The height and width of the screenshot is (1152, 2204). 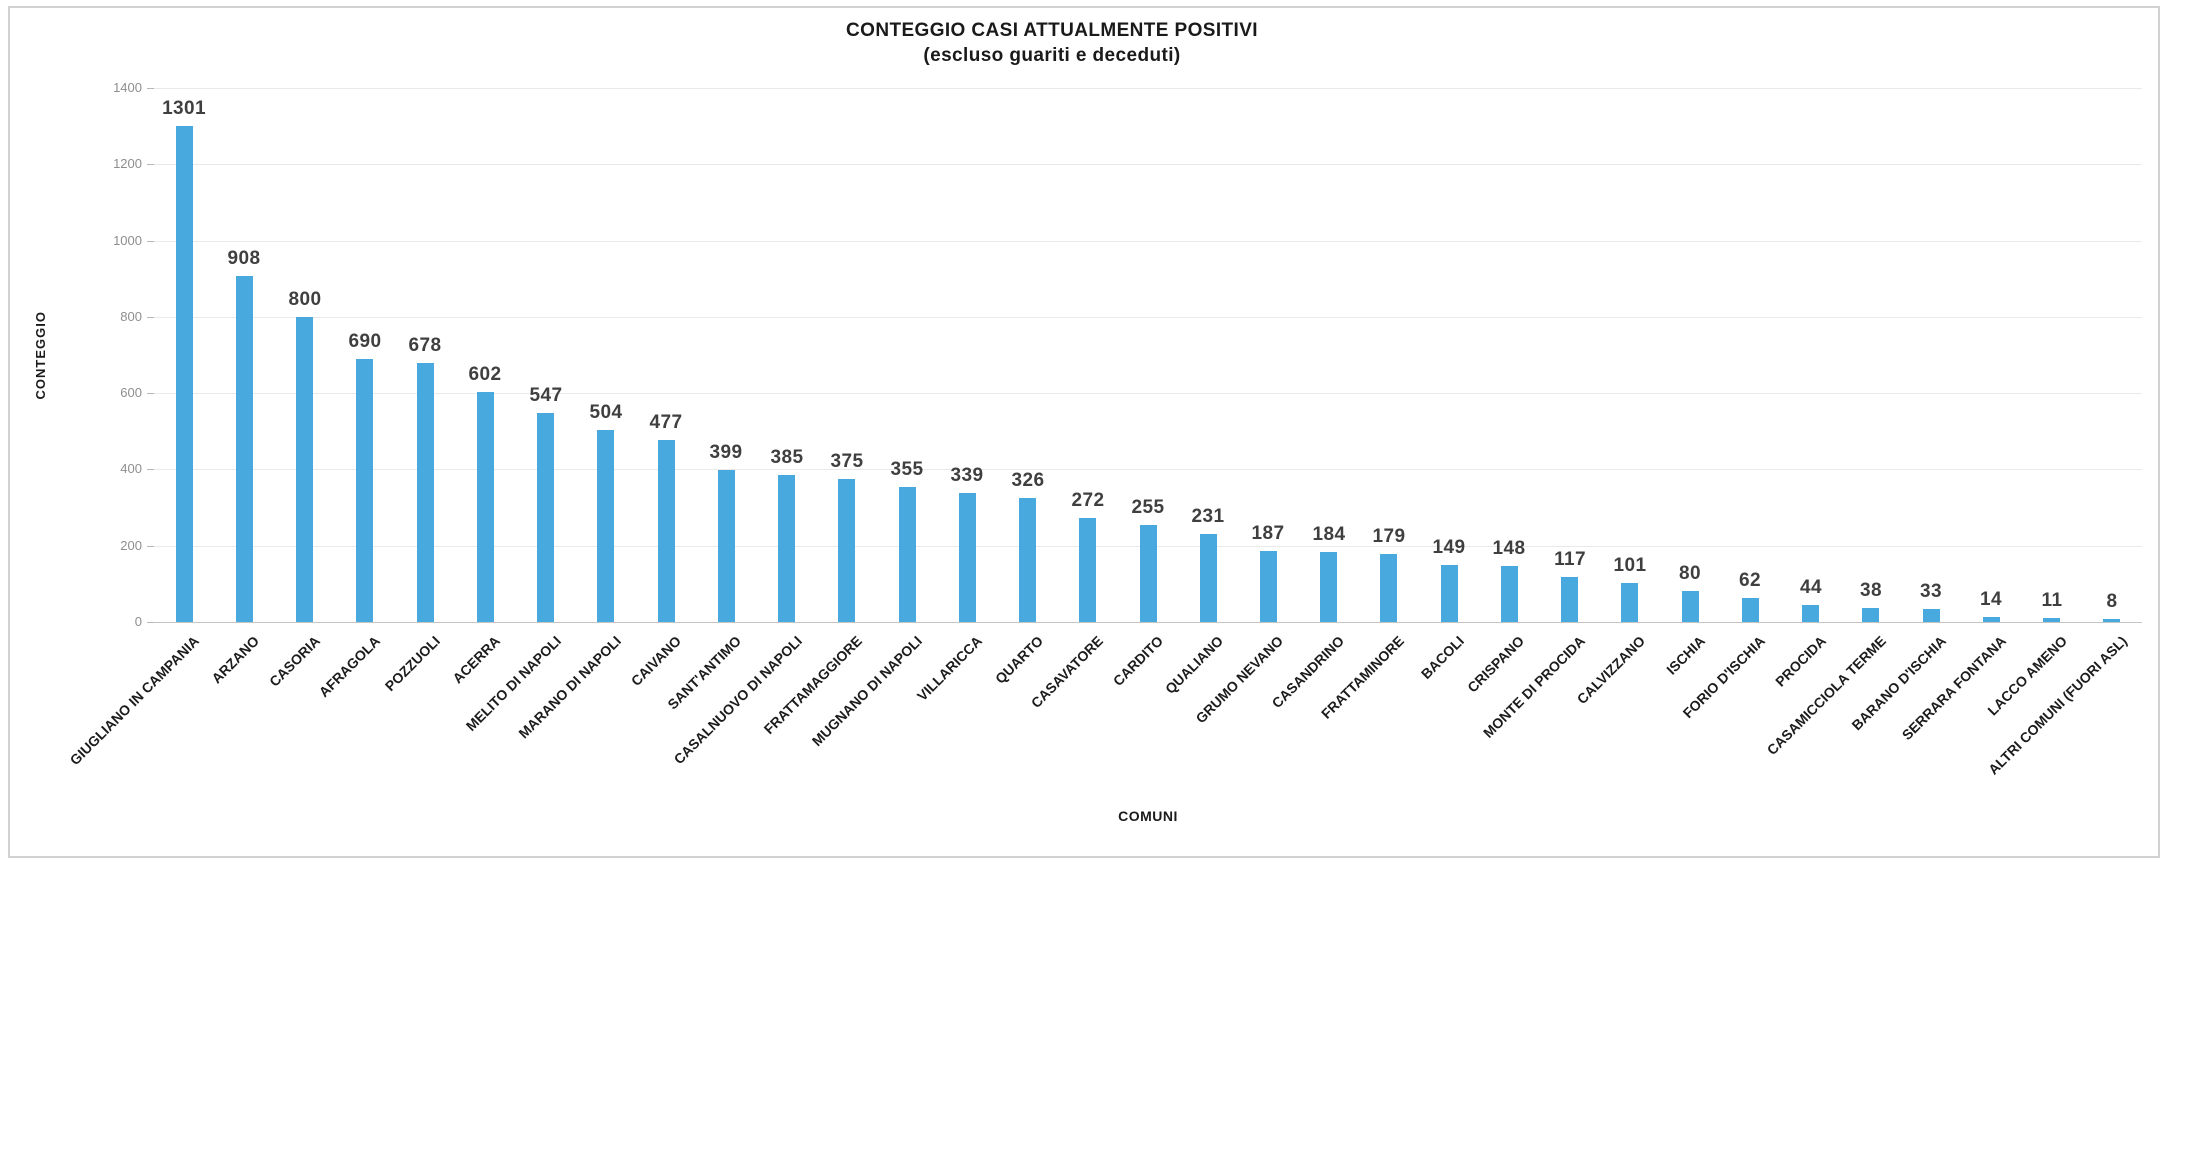 What do you see at coordinates (365, 341) in the screenshot?
I see `bar-value-label: 690` at bounding box center [365, 341].